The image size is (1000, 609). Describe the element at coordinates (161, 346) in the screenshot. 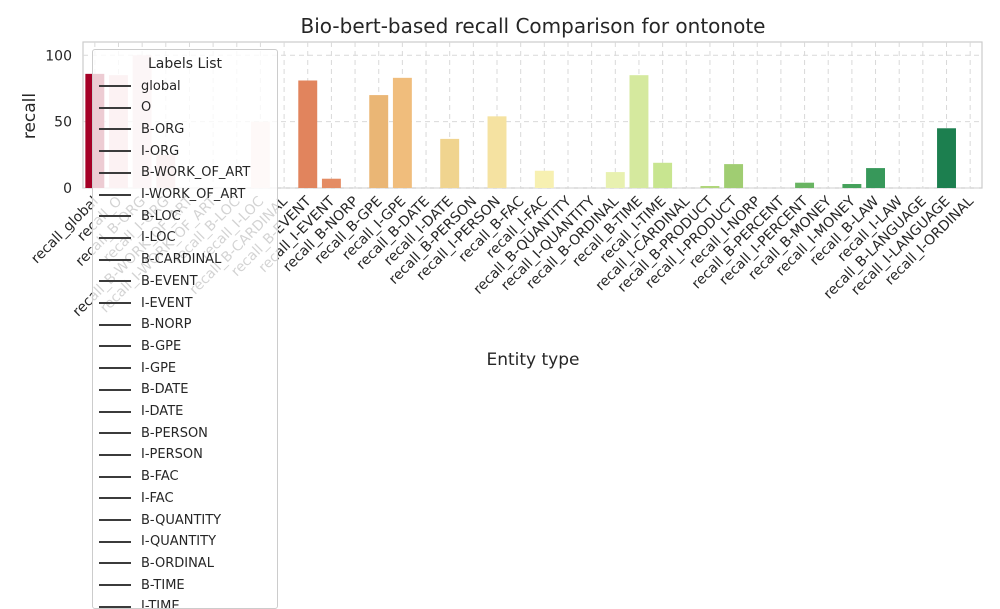

I see `legend-label: B-GPE` at that location.